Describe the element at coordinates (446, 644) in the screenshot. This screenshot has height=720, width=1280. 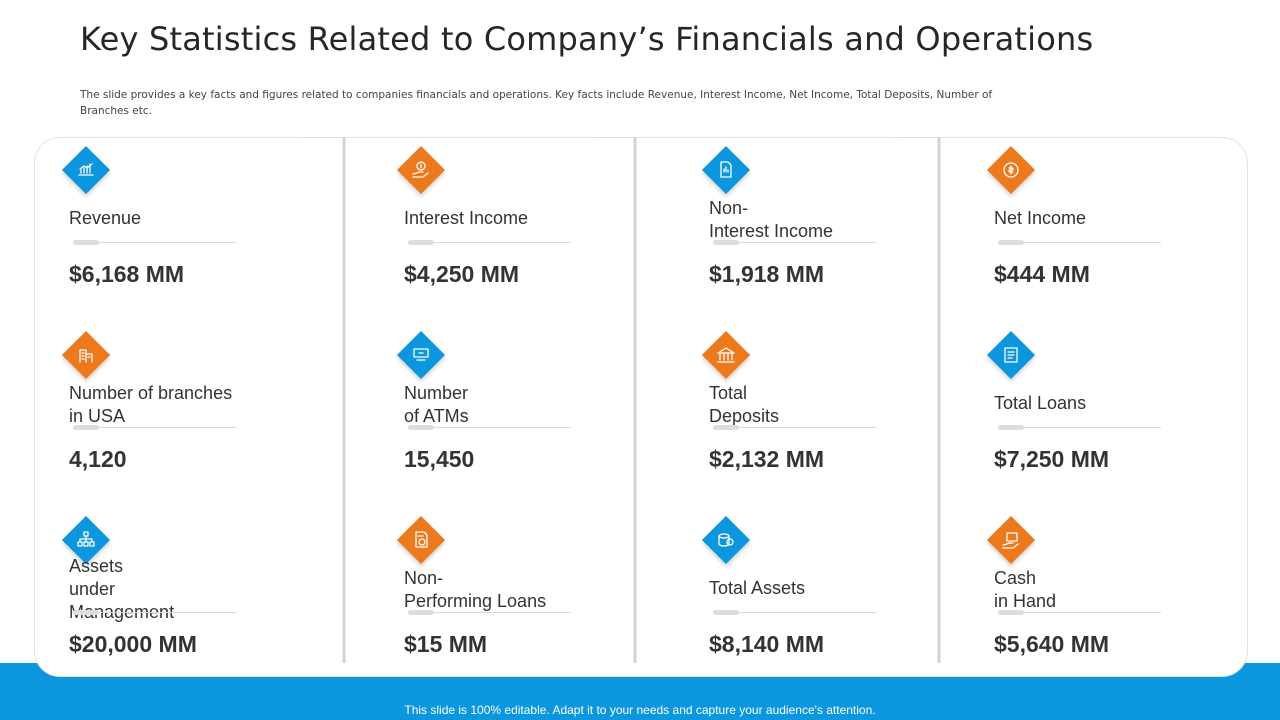
I see `stat-value: $15 MM` at that location.